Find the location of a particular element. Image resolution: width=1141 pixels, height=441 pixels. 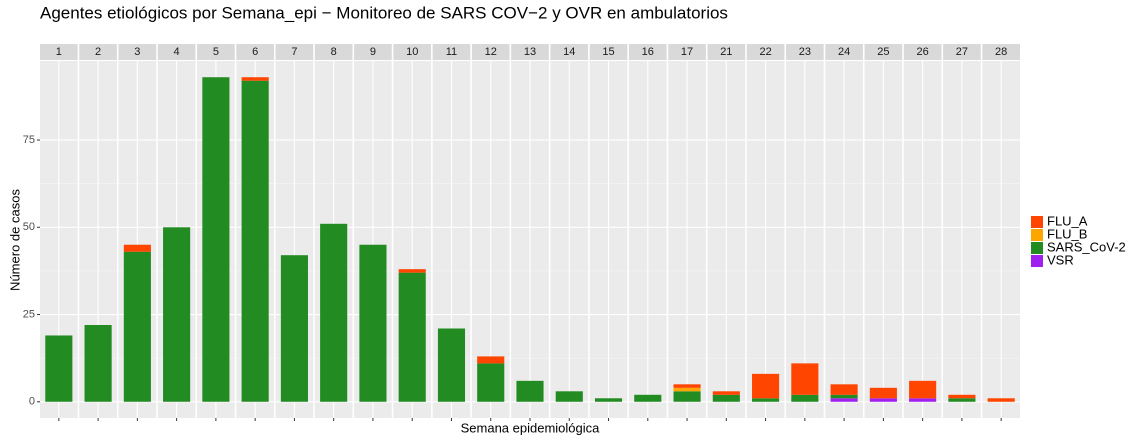

y-tick-label: 0 is located at coordinates (32, 402).